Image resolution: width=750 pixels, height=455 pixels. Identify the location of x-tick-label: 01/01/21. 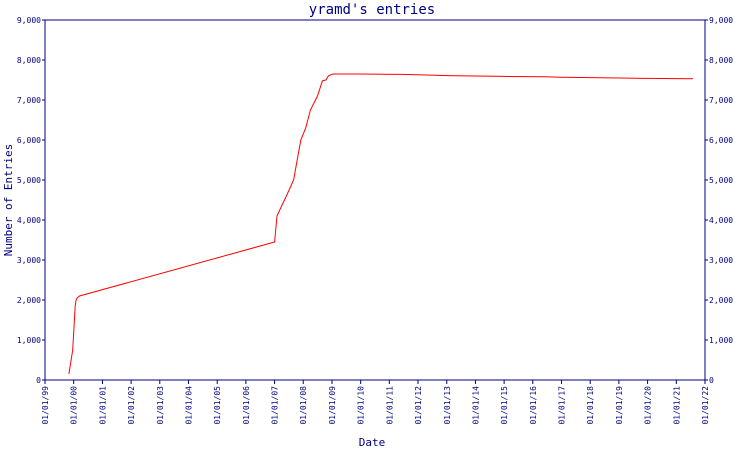
(676, 405).